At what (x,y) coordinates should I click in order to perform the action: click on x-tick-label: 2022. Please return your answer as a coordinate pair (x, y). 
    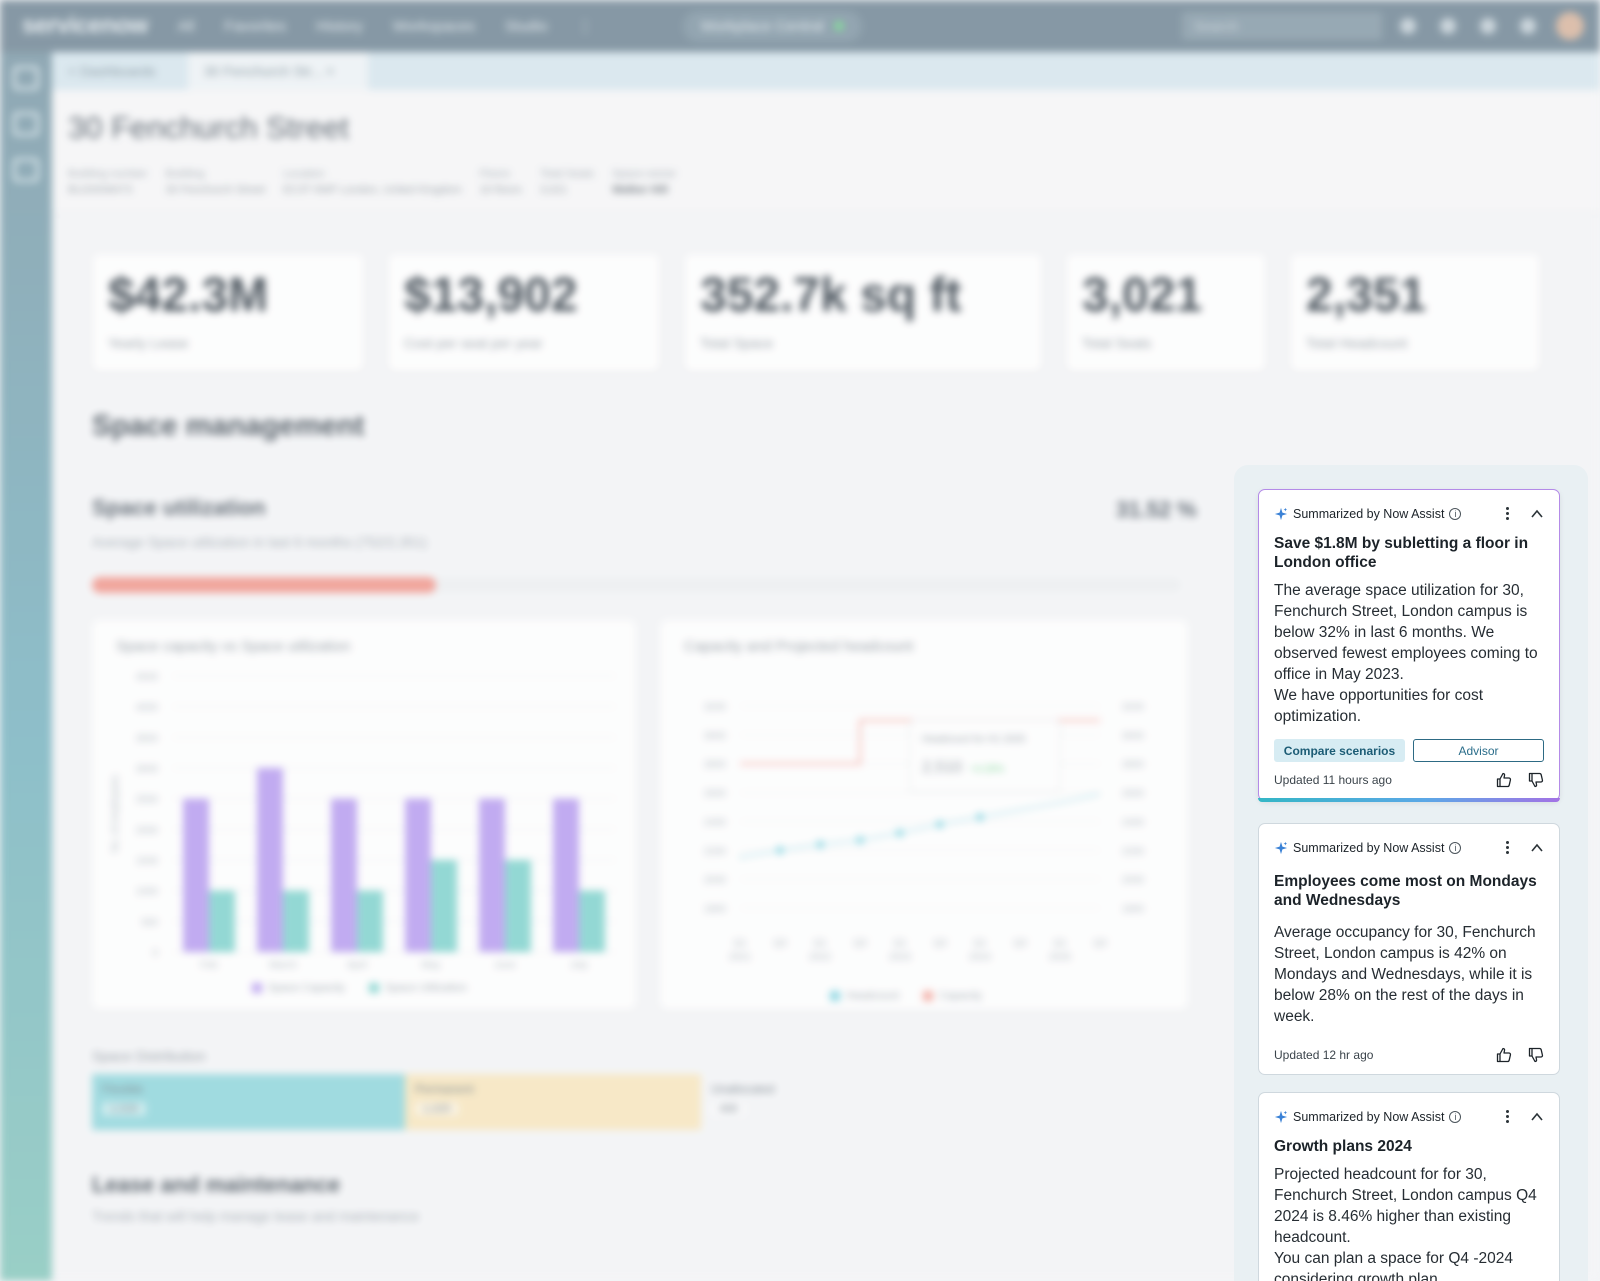
    Looking at the image, I should click on (820, 957).